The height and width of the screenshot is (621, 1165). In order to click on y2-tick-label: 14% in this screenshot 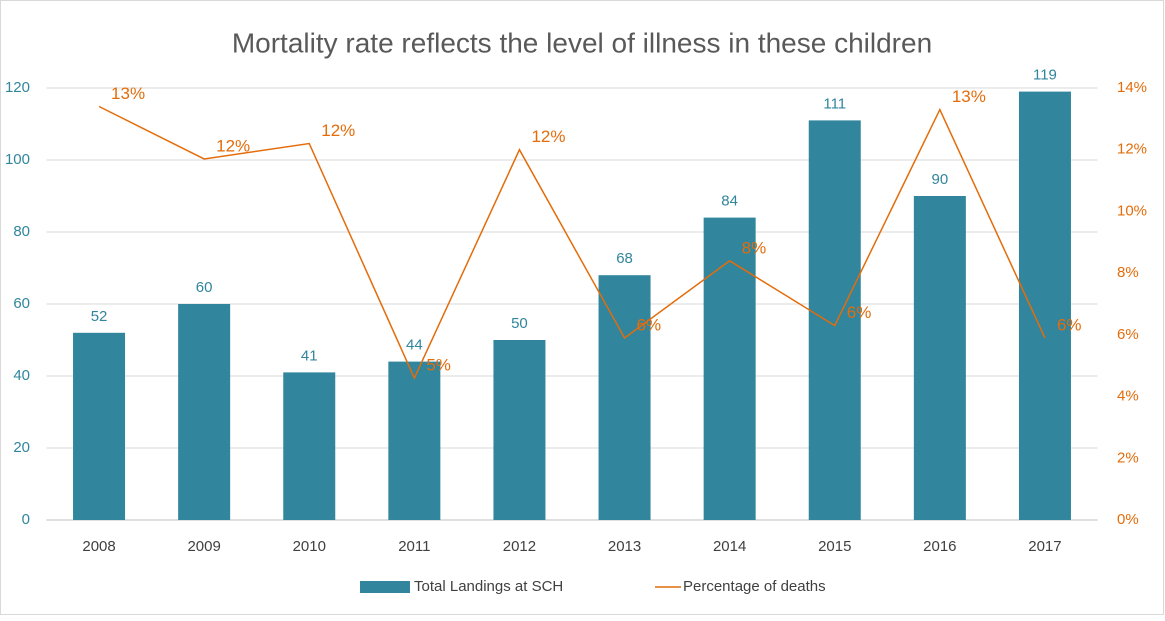, I will do `click(1132, 87)`.